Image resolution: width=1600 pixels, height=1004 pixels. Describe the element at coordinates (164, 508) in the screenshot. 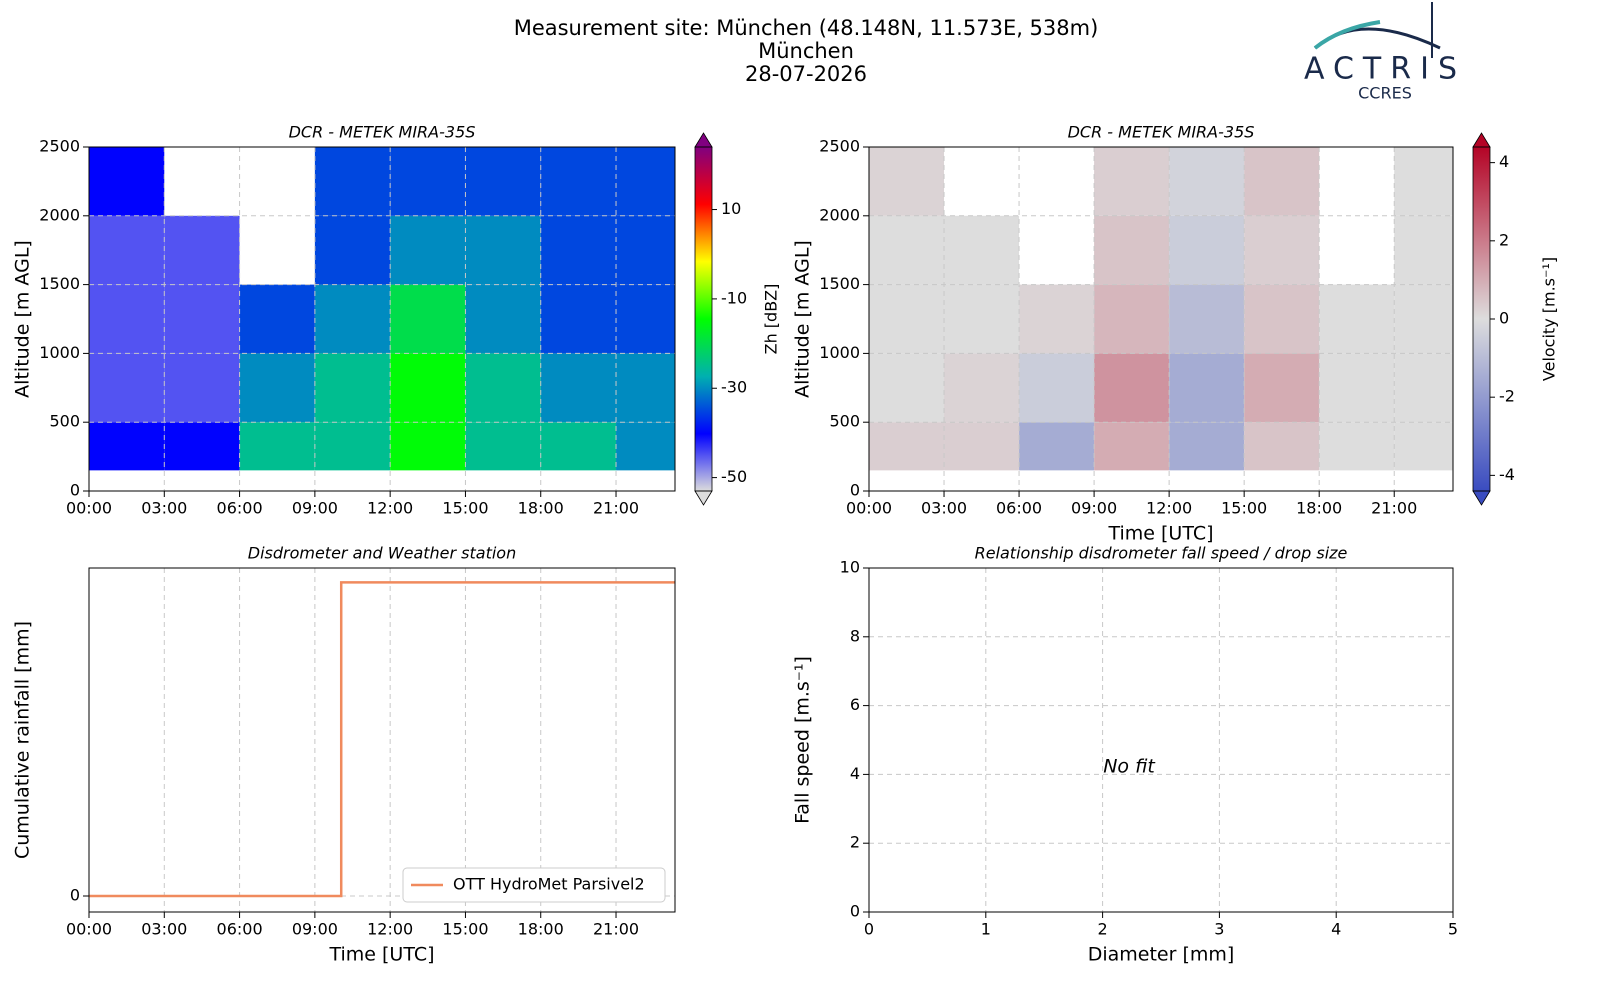

I see `x-tick-label: 03:00` at that location.